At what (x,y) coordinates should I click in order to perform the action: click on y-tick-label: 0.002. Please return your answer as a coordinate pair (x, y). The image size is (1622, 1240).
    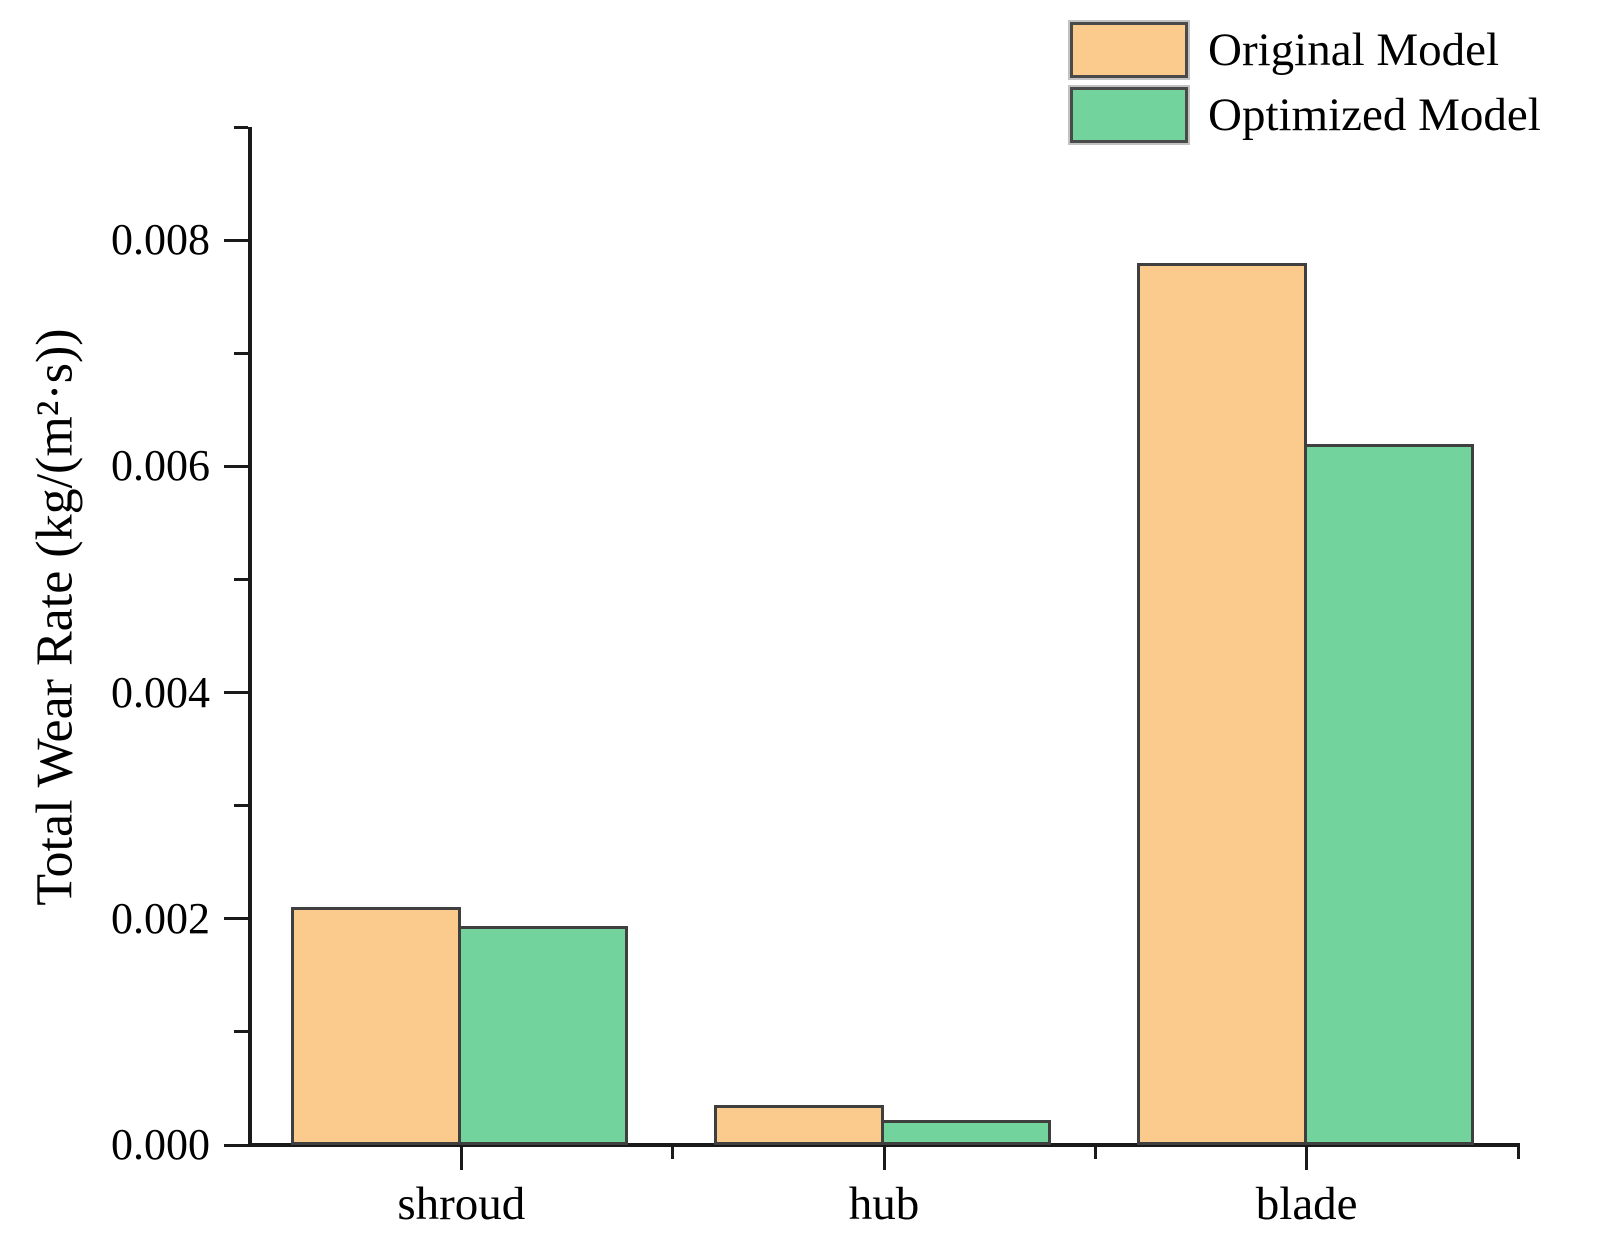
    Looking at the image, I should click on (160, 918).